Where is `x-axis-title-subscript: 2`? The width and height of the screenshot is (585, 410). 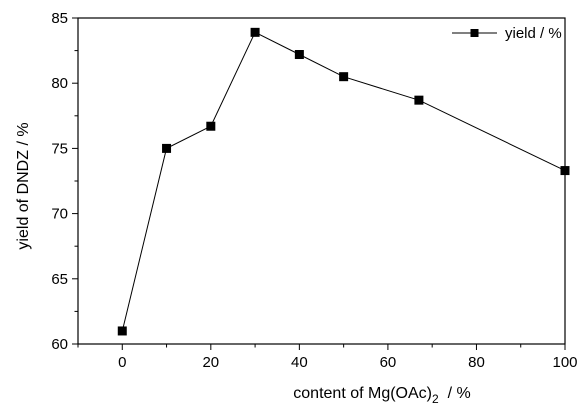 x-axis-title-subscript: 2 is located at coordinates (435, 399).